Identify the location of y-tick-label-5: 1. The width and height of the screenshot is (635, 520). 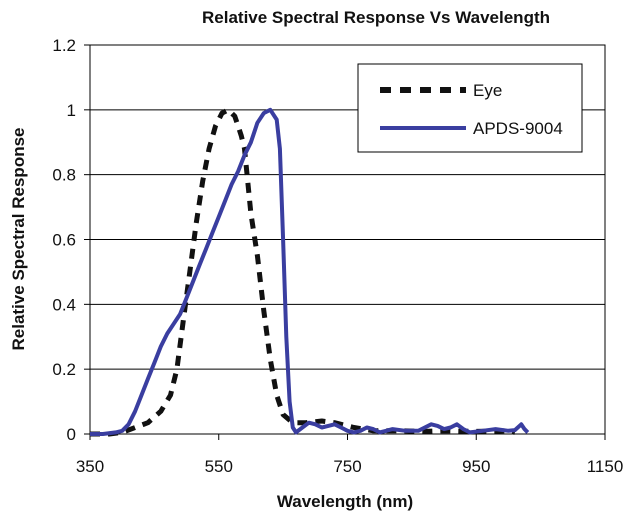
(71, 110).